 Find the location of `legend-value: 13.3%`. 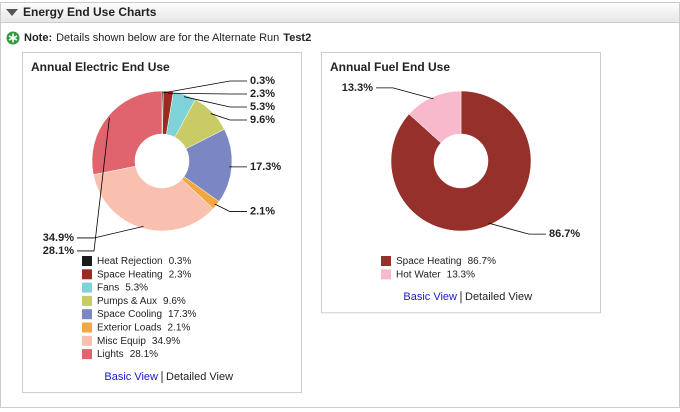

legend-value: 13.3% is located at coordinates (461, 274).